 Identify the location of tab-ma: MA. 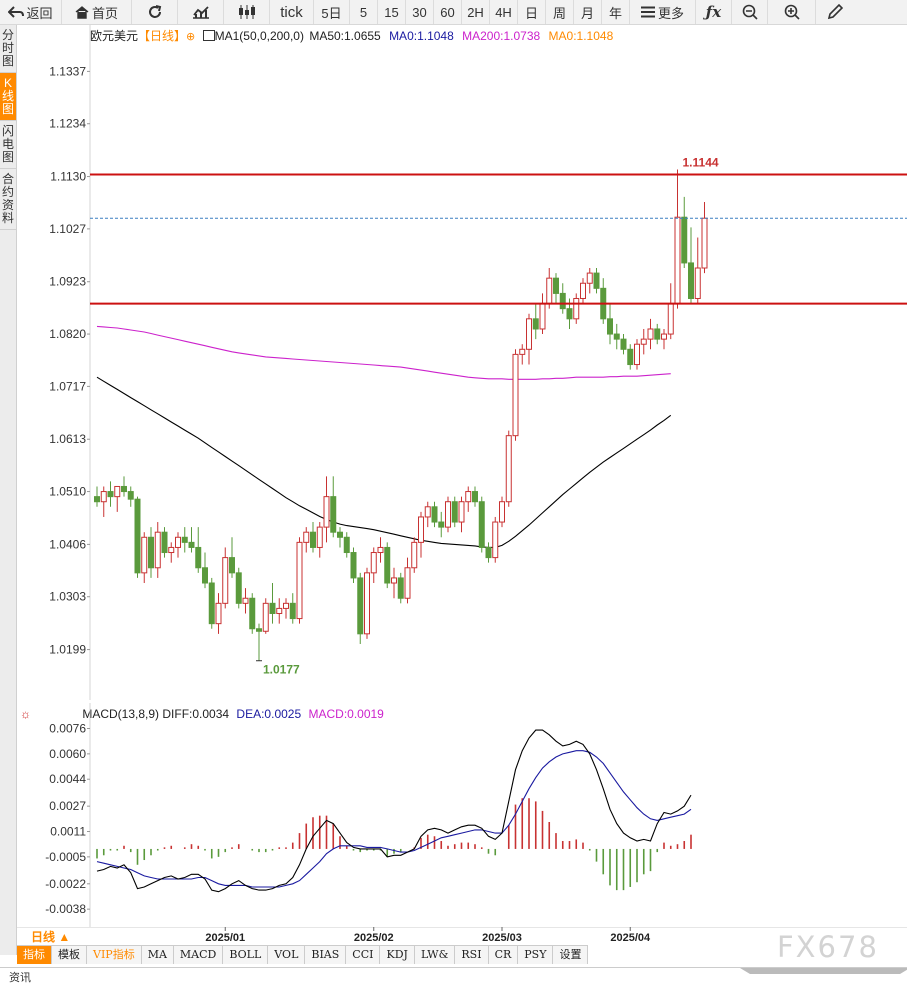
(158, 955).